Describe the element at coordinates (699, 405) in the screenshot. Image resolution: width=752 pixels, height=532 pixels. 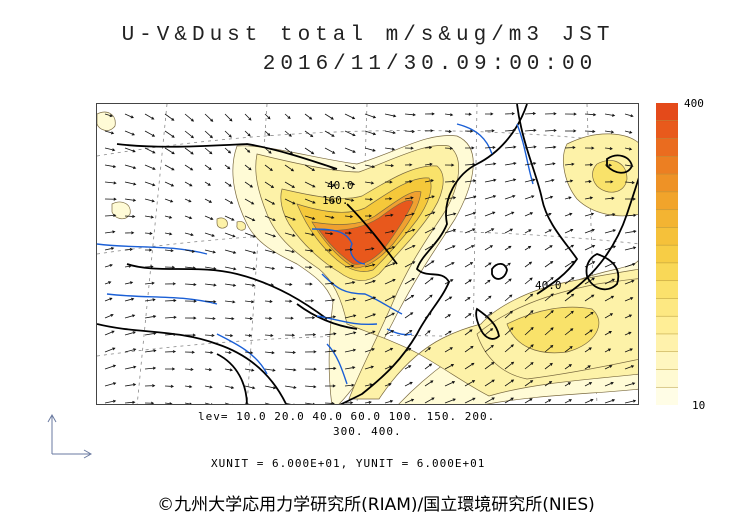
I see `colorbar-min-label: 10` at that location.